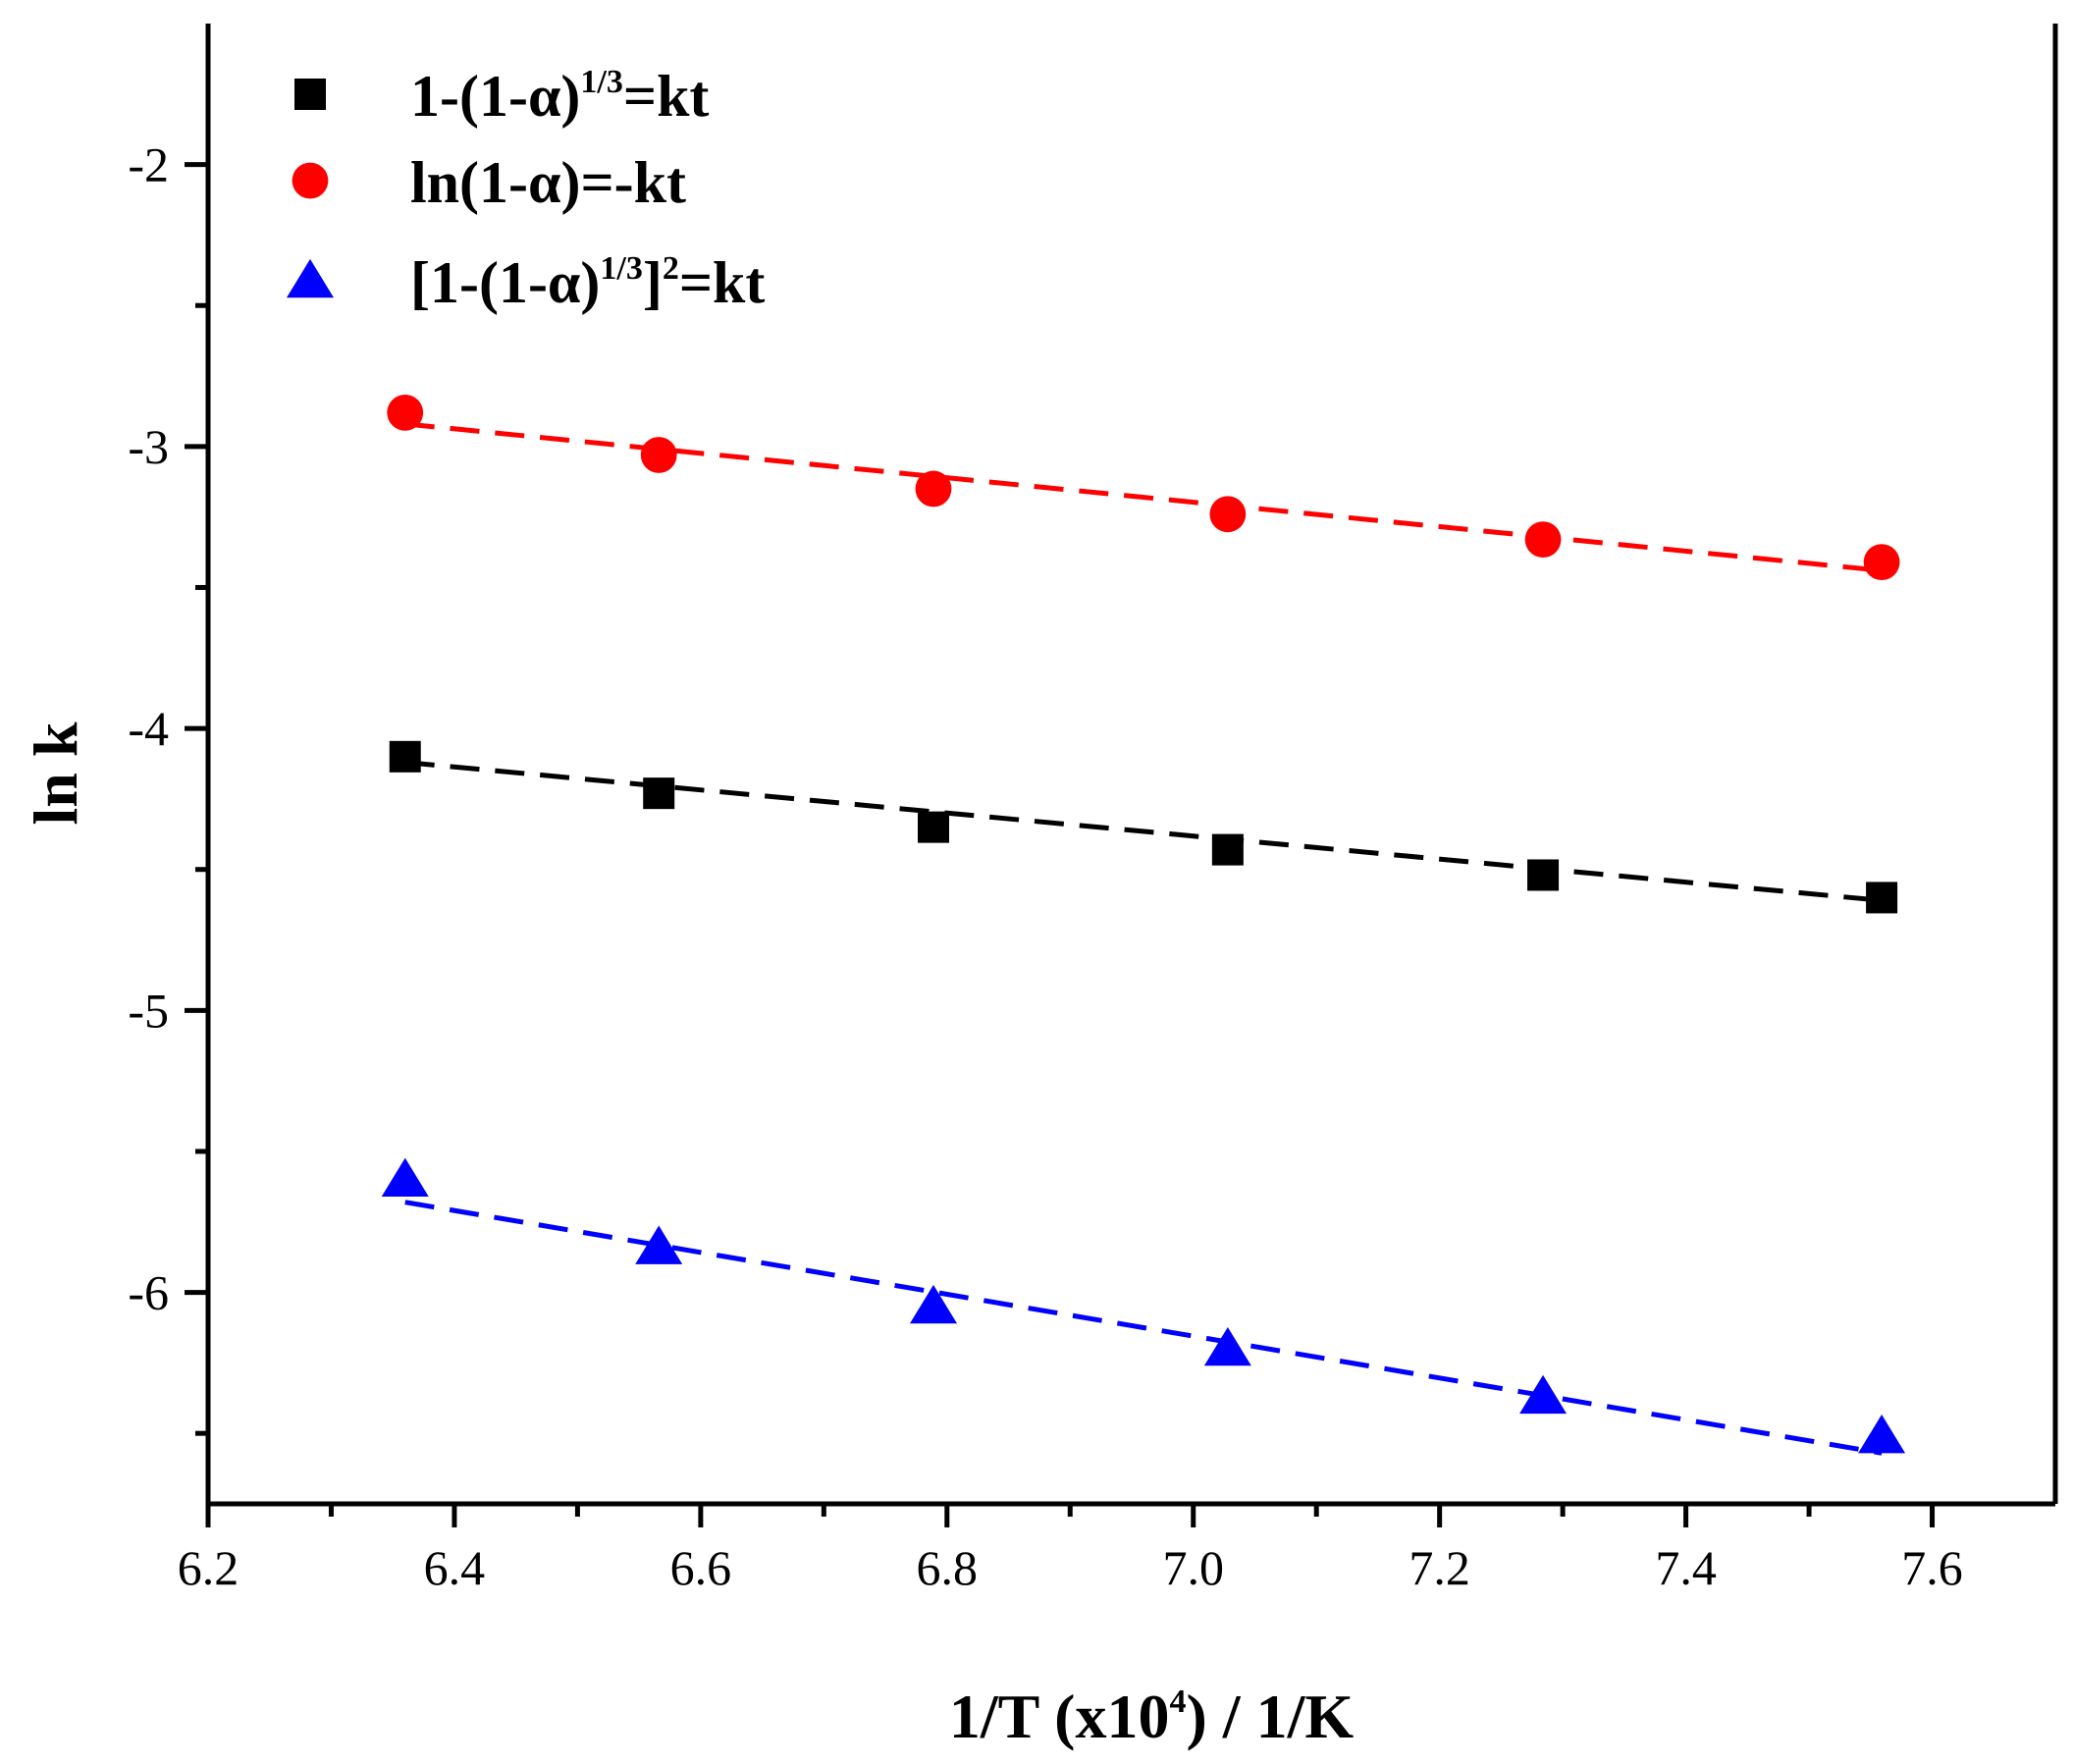  What do you see at coordinates (1143, 1328) in the screenshot?
I see `fit-line-triangle` at bounding box center [1143, 1328].